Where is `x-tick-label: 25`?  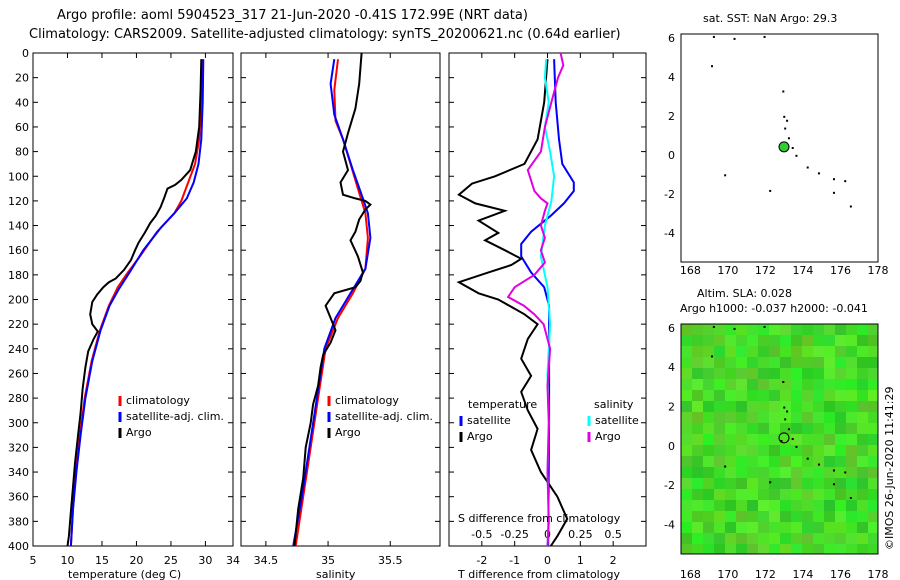 x-tick-label: 25 is located at coordinates (171, 560).